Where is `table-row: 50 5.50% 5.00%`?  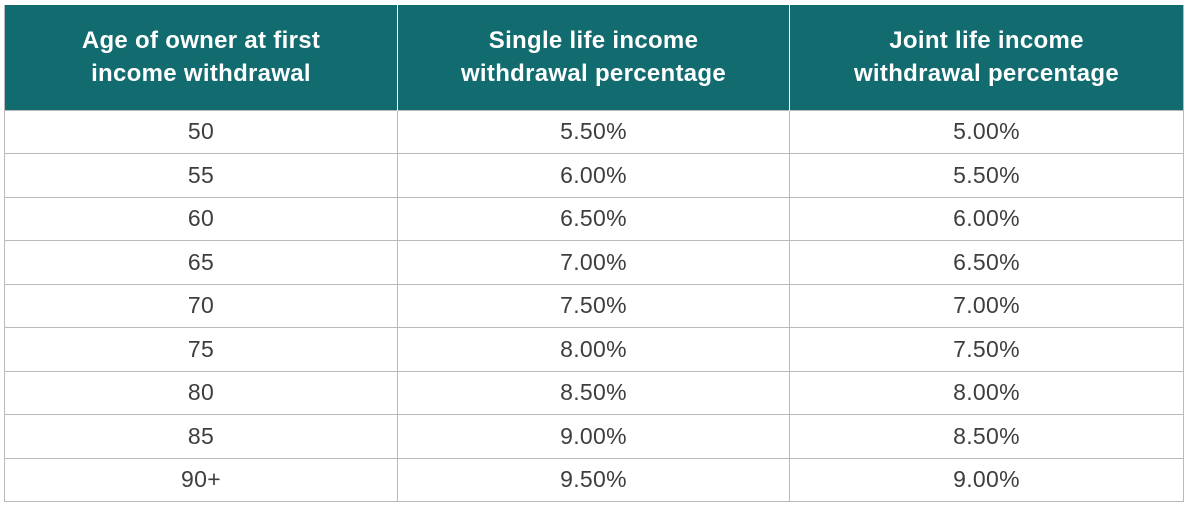 table-row: 50 5.50% 5.00% is located at coordinates (594, 131).